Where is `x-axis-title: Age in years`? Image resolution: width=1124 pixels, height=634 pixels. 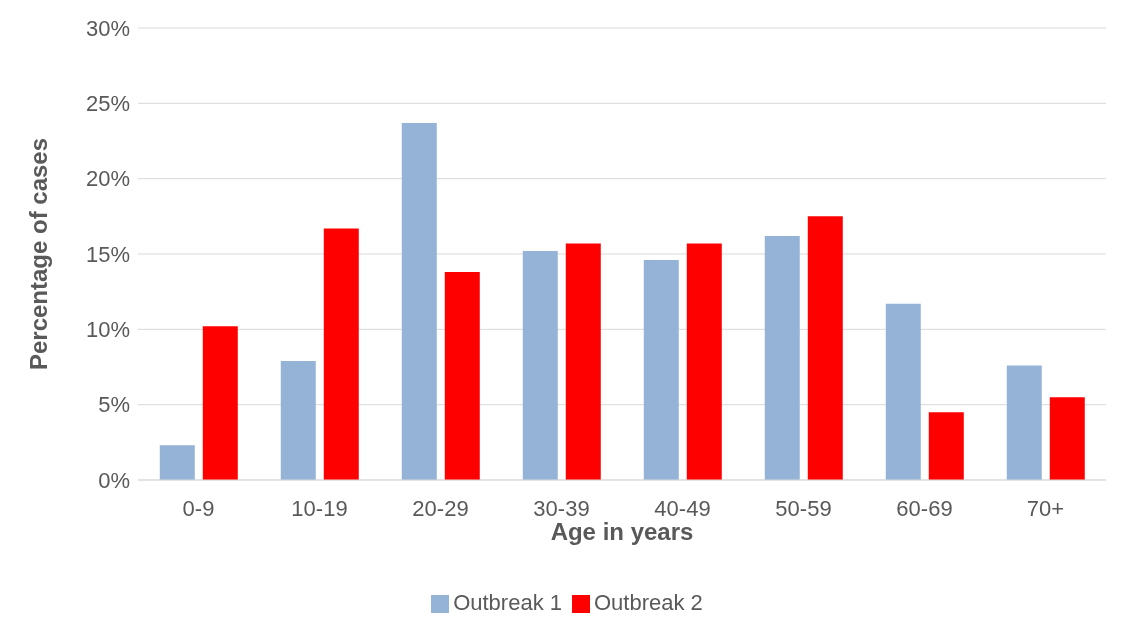
x-axis-title: Age in years is located at coordinates (622, 531).